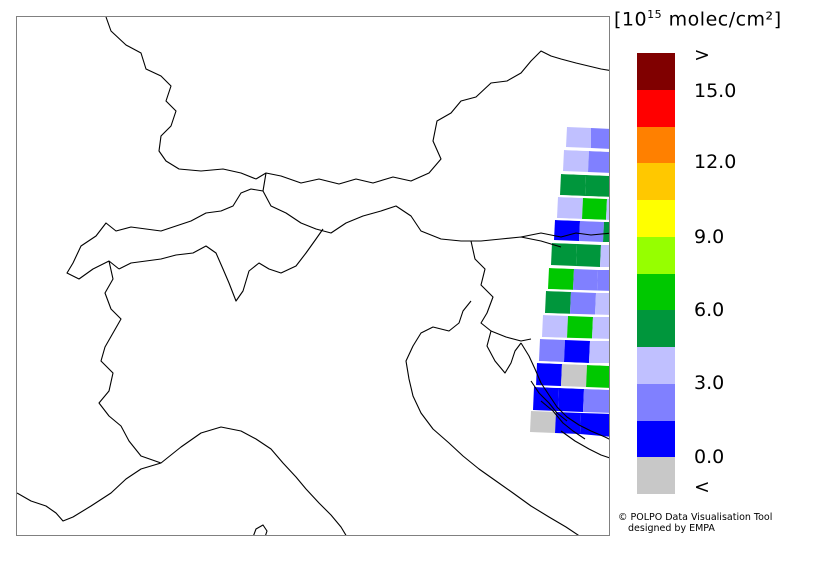 The image size is (813, 566). Describe the element at coordinates (671, 528) in the screenshot. I see `credit-line-2: designed by EMPA` at that location.